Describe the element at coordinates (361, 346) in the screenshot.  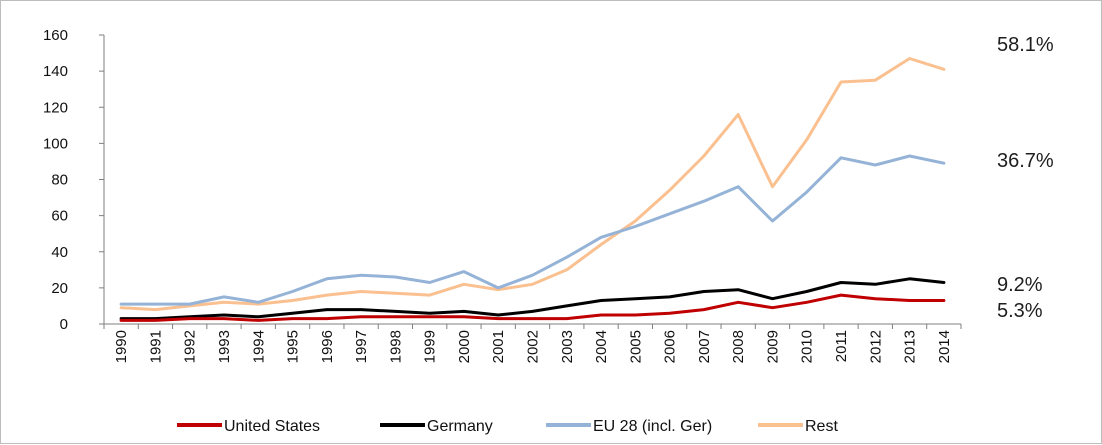
I see `x-tick-label: 1997` at that location.